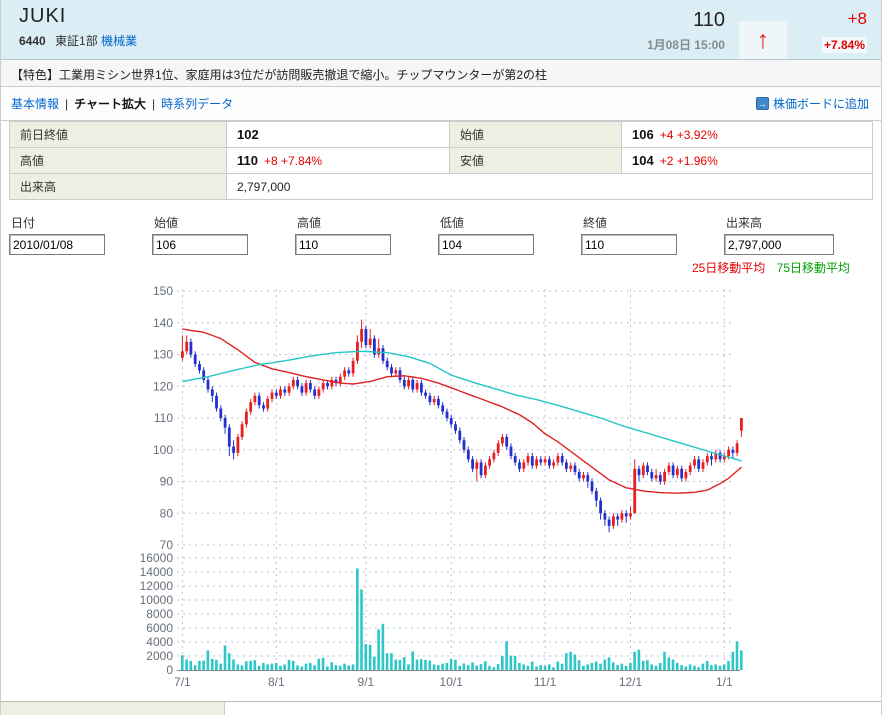 The image size is (896, 715). I want to click on date-field-group: 日付, so click(80, 234).